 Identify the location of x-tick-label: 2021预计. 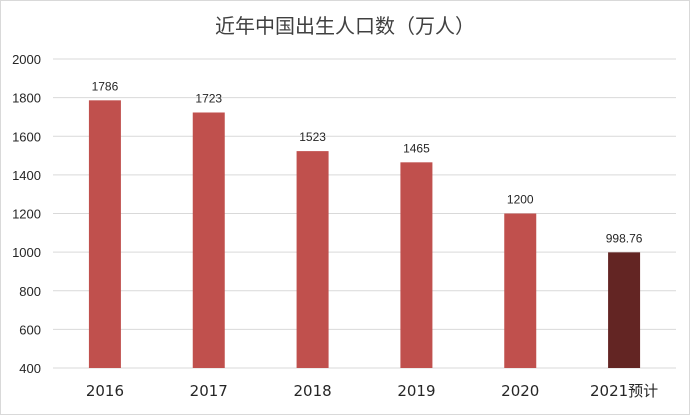
(624, 391).